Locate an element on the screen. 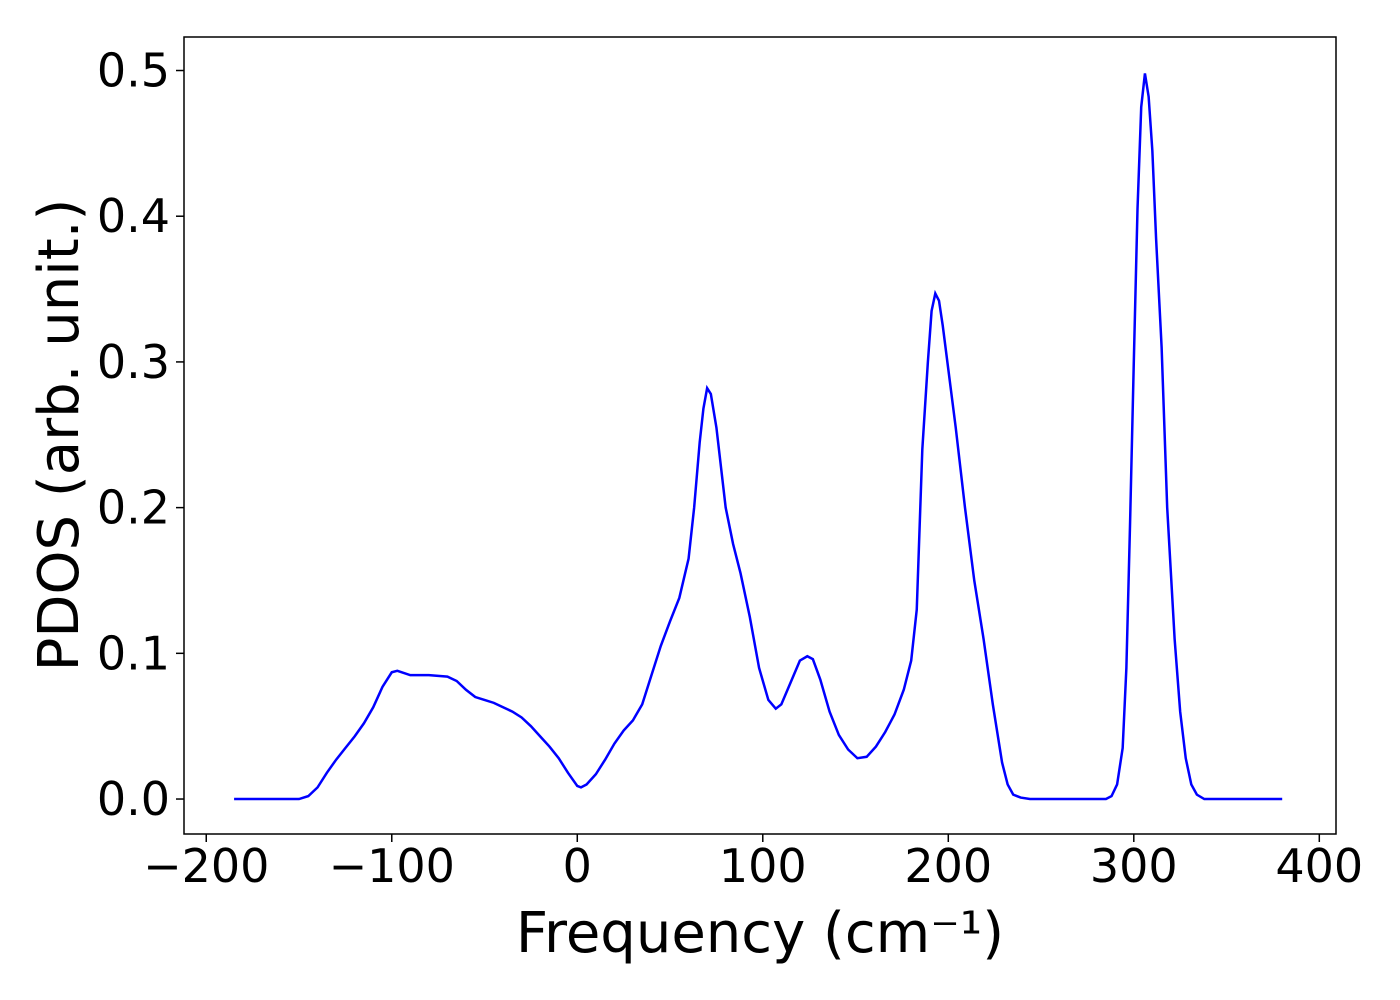 This screenshot has height=1000, width=1400. y-tick-label: 0.2 is located at coordinates (133, 508).